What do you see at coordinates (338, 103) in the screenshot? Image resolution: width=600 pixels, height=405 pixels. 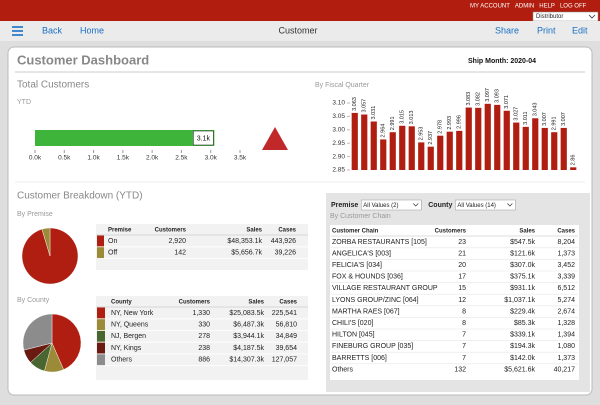 I see `y-tick-label: 3.10` at bounding box center [338, 103].